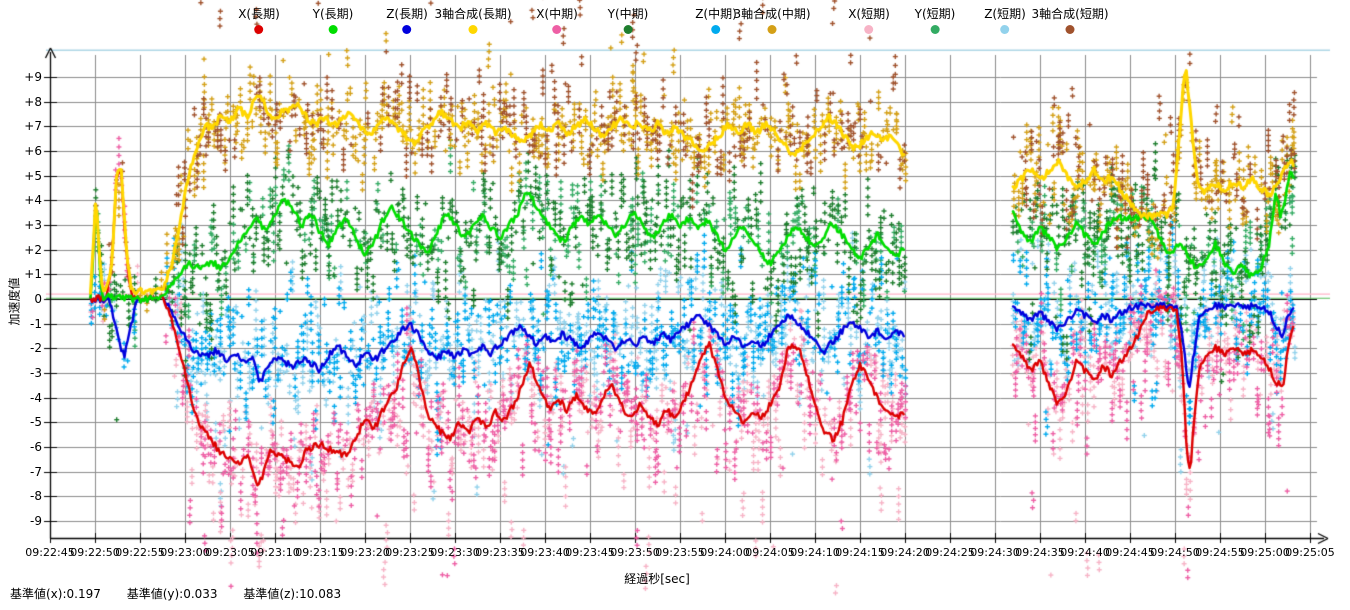  What do you see at coordinates (410, 552) in the screenshot?
I see `x-tick-label: 09:23:25` at bounding box center [410, 552].